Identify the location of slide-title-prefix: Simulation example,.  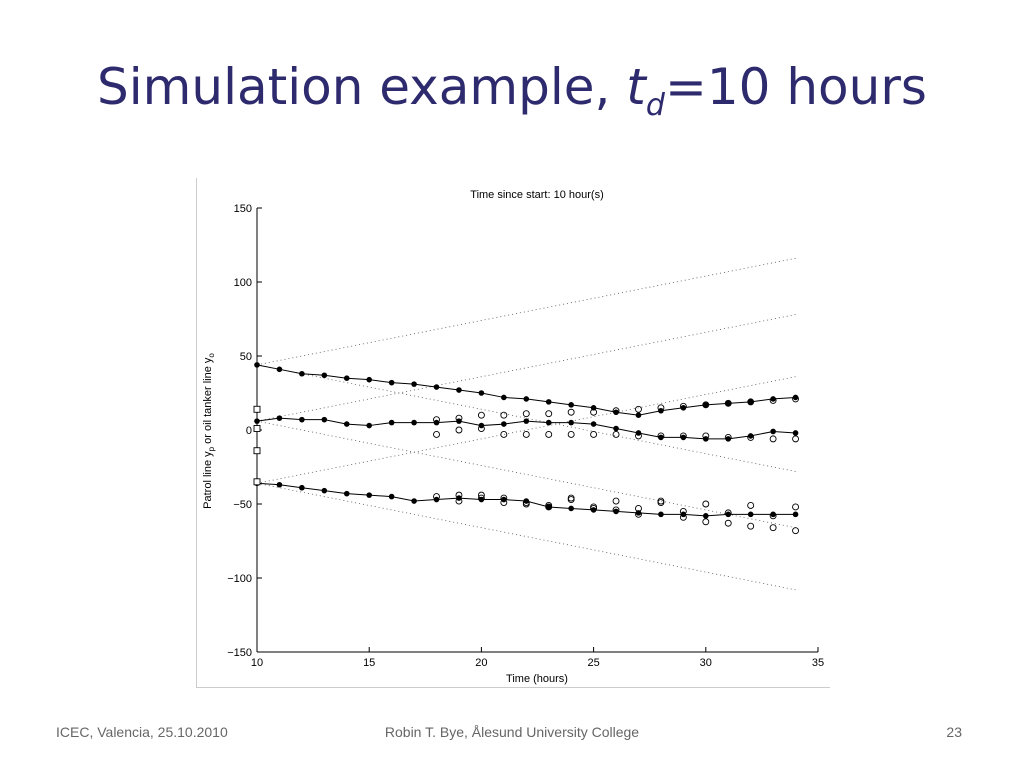
(362, 87).